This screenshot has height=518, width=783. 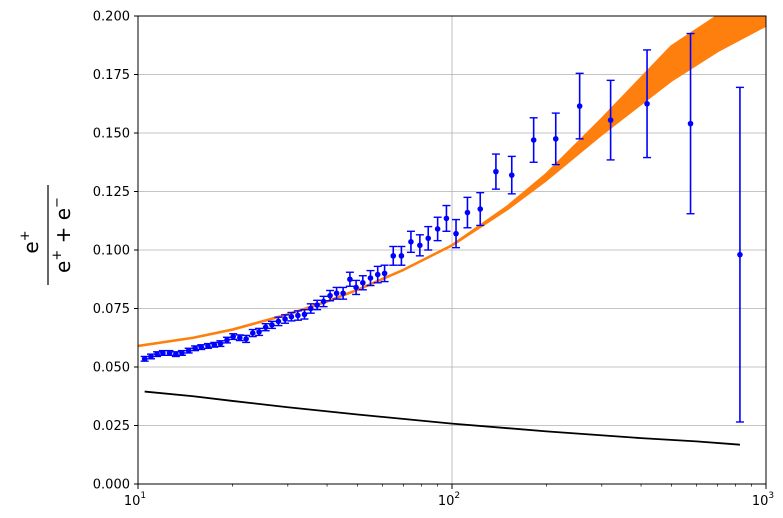 I want to click on y-tick-label: 0.200, so click(x=111, y=17).